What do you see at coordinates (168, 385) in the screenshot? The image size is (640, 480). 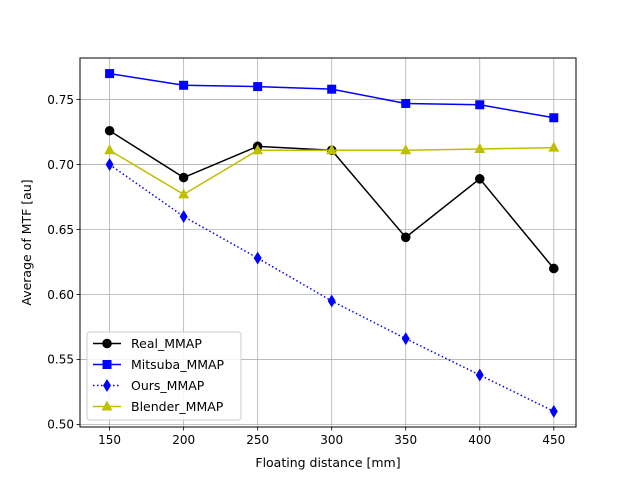 I see `legend-label: Ours_MMAP` at bounding box center [168, 385].